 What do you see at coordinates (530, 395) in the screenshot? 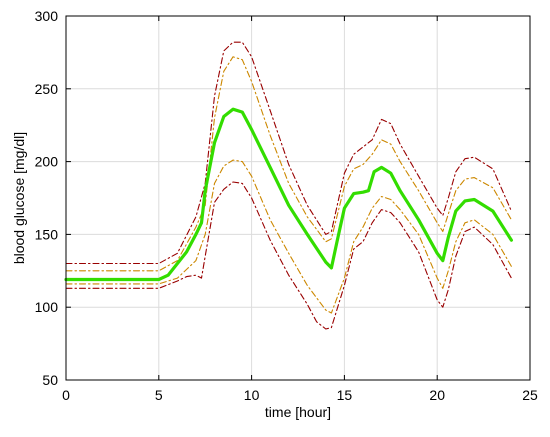
I see `x-tick-label: 25` at bounding box center [530, 395].